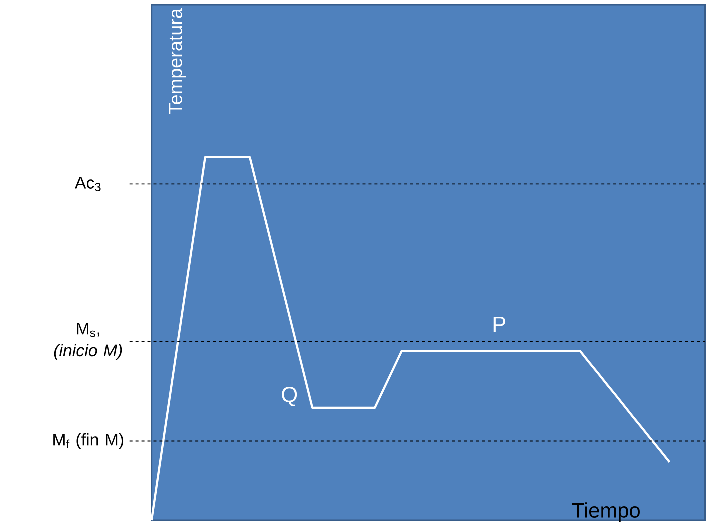 The image size is (706, 525). Describe the element at coordinates (88, 184) in the screenshot. I see `ref-line-label: Ac$_{3}$` at that location.